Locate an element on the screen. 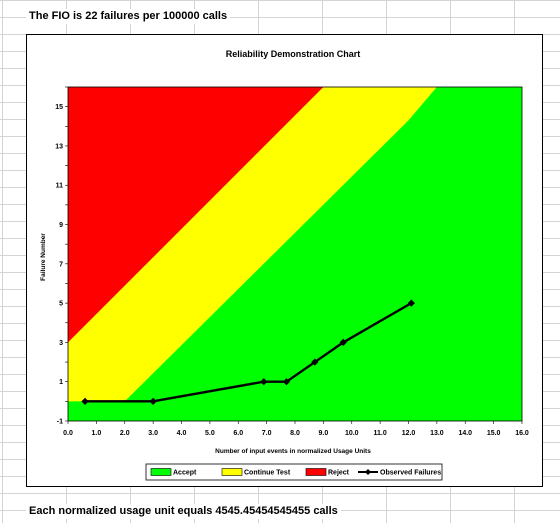 The image size is (560, 523). x-tick-label: 15.0 is located at coordinates (494, 433).